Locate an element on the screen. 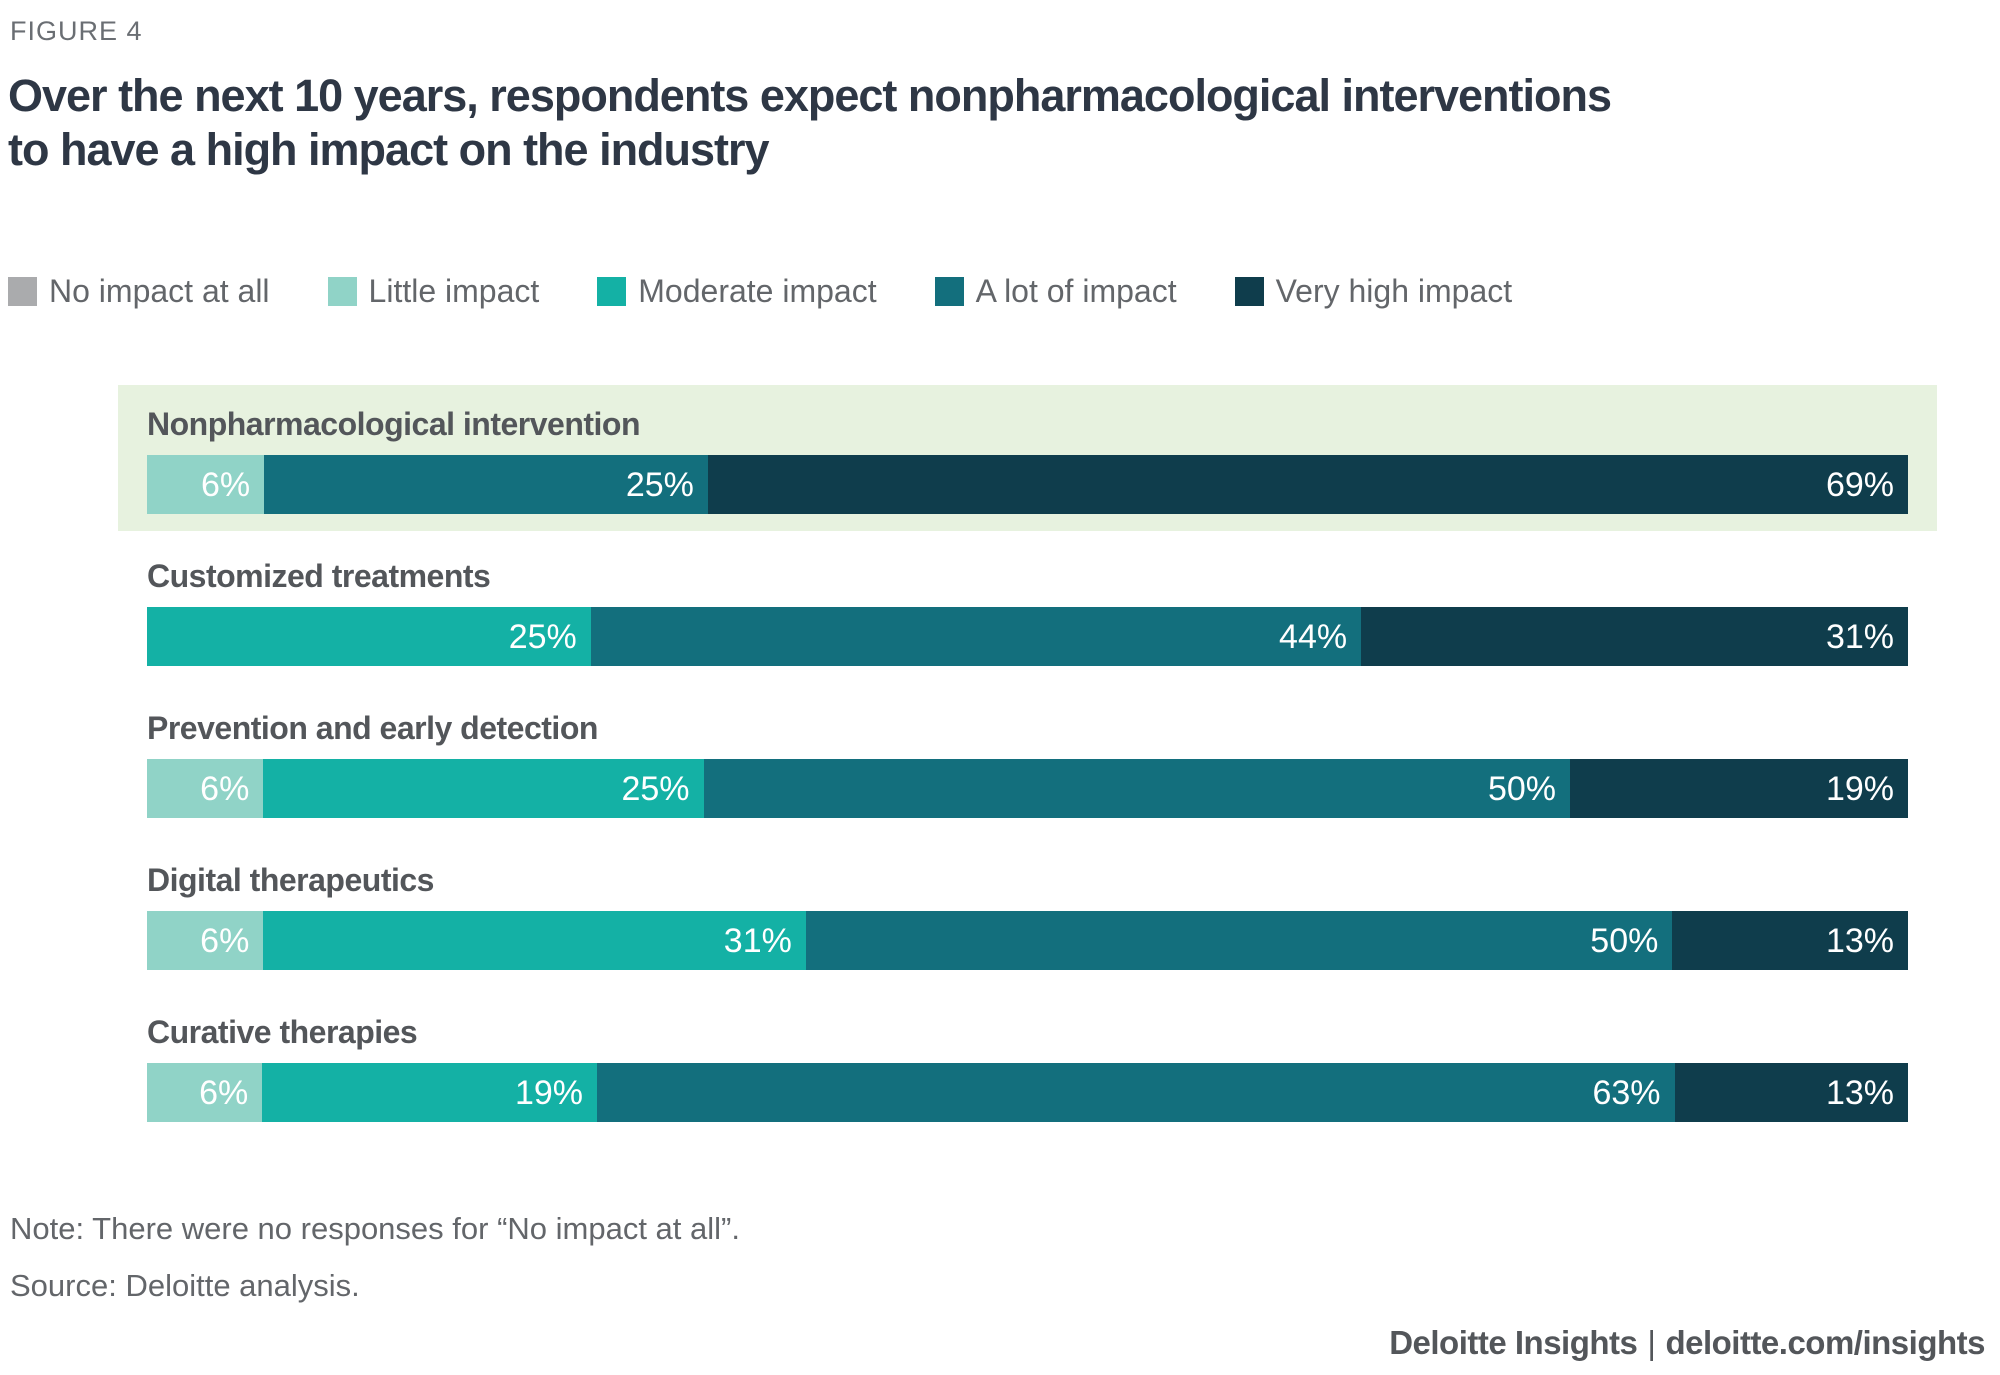 The width and height of the screenshot is (2000, 1375). bar-segment-very-high-impact: 19% is located at coordinates (1739, 788).